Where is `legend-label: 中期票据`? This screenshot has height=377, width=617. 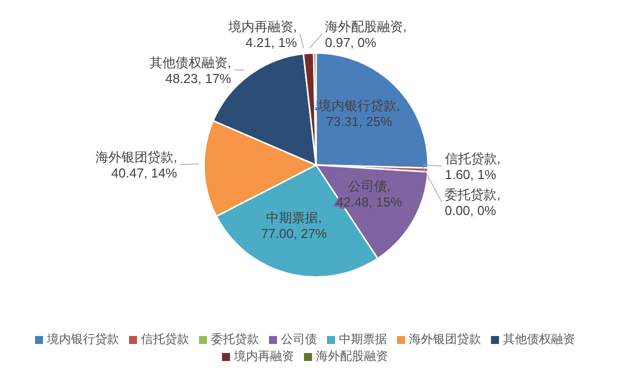 legend-label: 中期票据 is located at coordinates (363, 339).